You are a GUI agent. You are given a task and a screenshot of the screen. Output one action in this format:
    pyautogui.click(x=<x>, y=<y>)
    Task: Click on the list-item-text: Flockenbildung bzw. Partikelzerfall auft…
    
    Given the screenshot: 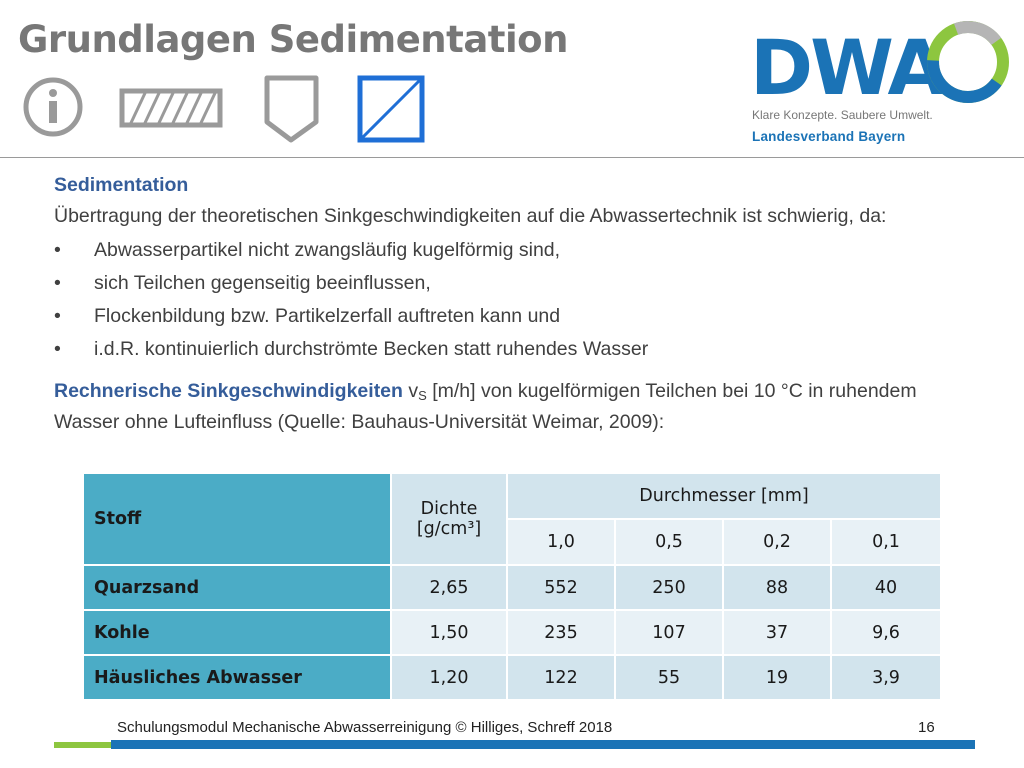 What is the action you would take?
    pyautogui.click(x=327, y=316)
    